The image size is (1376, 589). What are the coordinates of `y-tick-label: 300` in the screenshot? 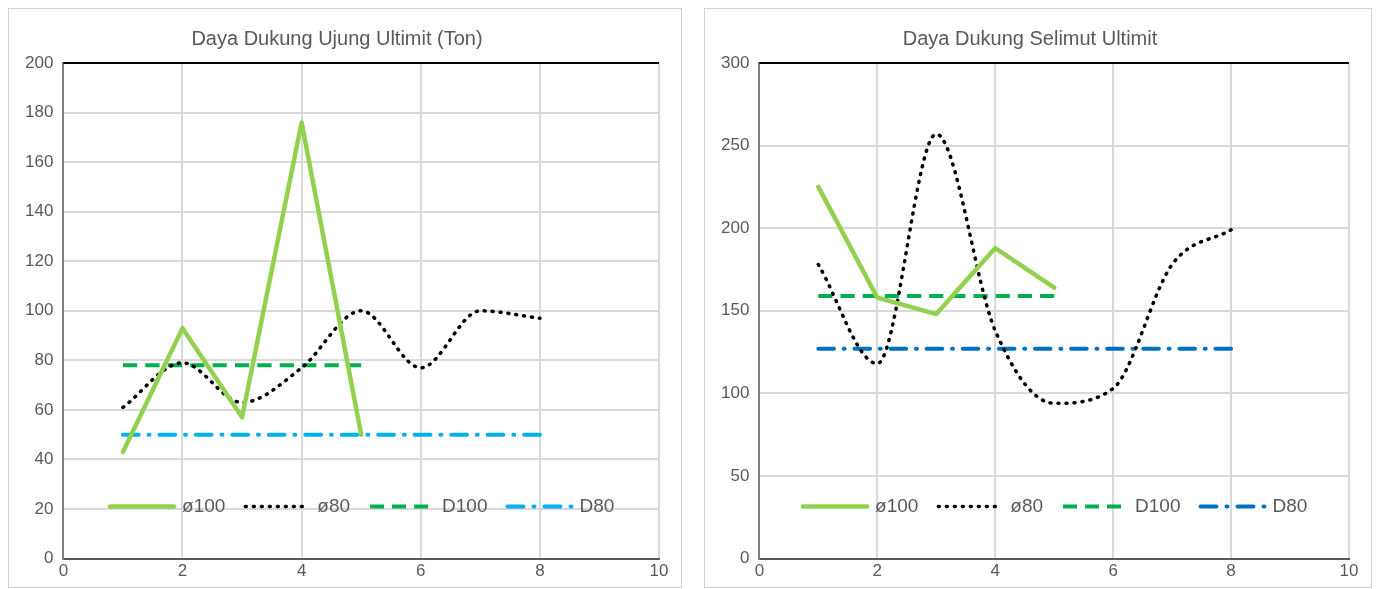 It's located at (735, 62).